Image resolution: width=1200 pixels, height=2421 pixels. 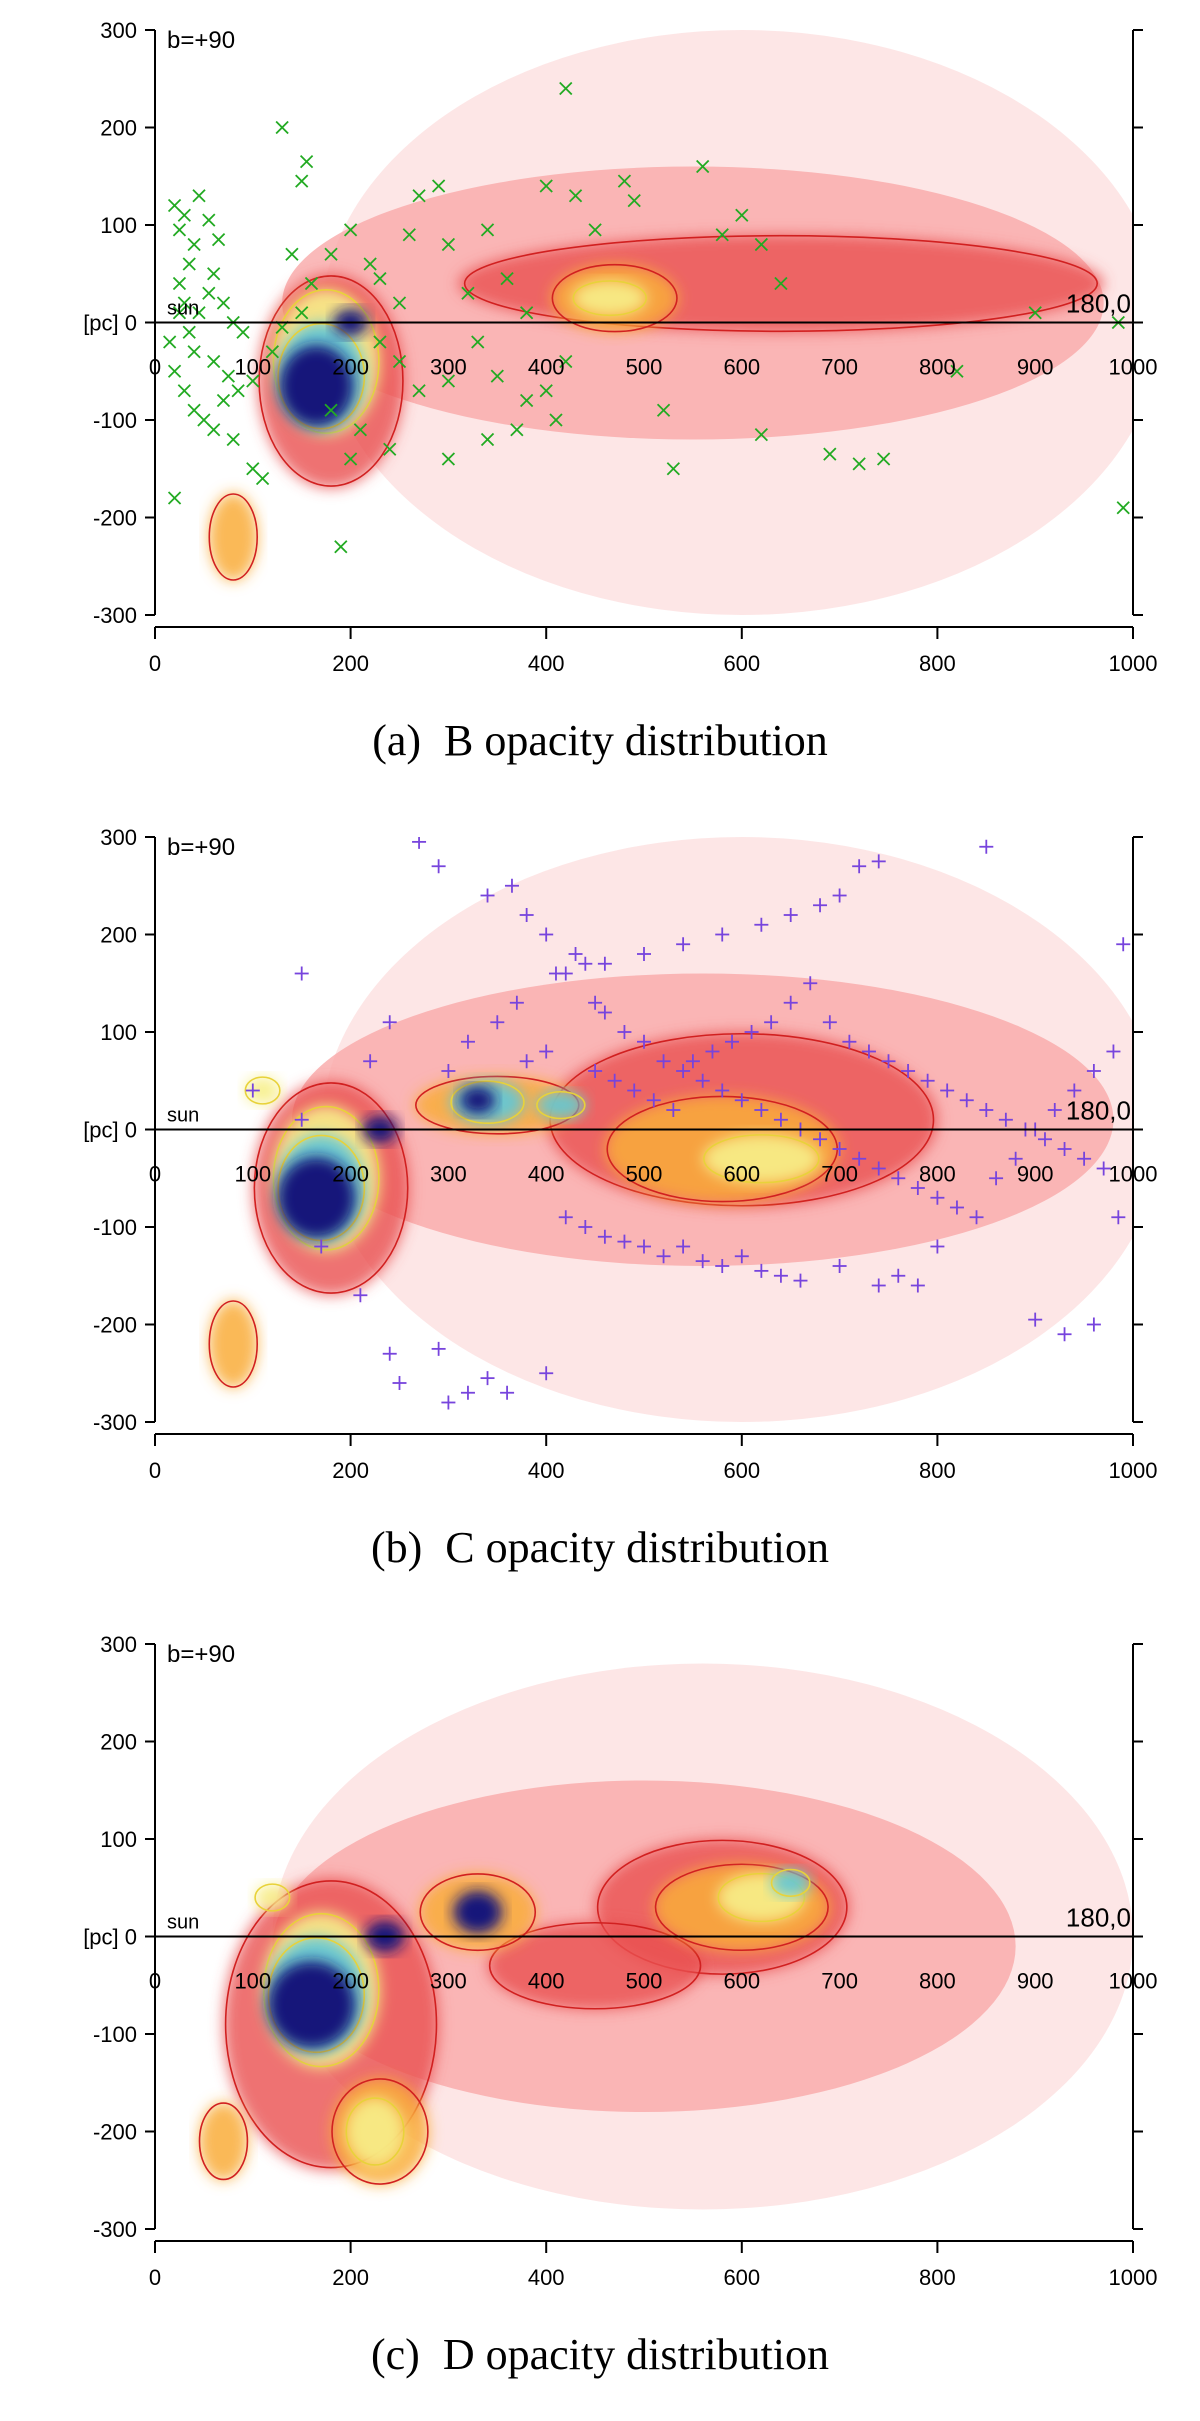 What do you see at coordinates (110, 1937) in the screenshot?
I see `y-zero-label: [pc] 0` at bounding box center [110, 1937].